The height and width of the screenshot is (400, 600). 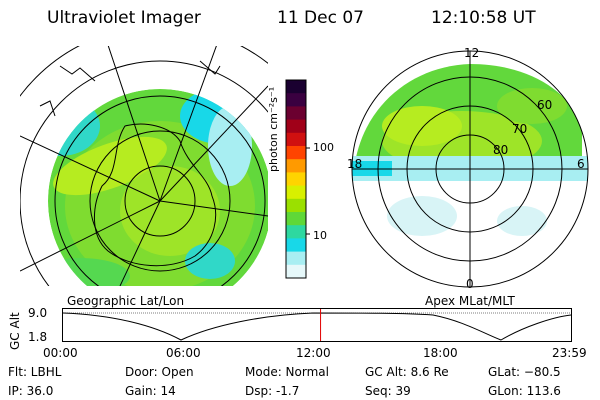 What do you see at coordinates (60, 353) in the screenshot?
I see `timeline-tick-0000: 00:00` at bounding box center [60, 353].